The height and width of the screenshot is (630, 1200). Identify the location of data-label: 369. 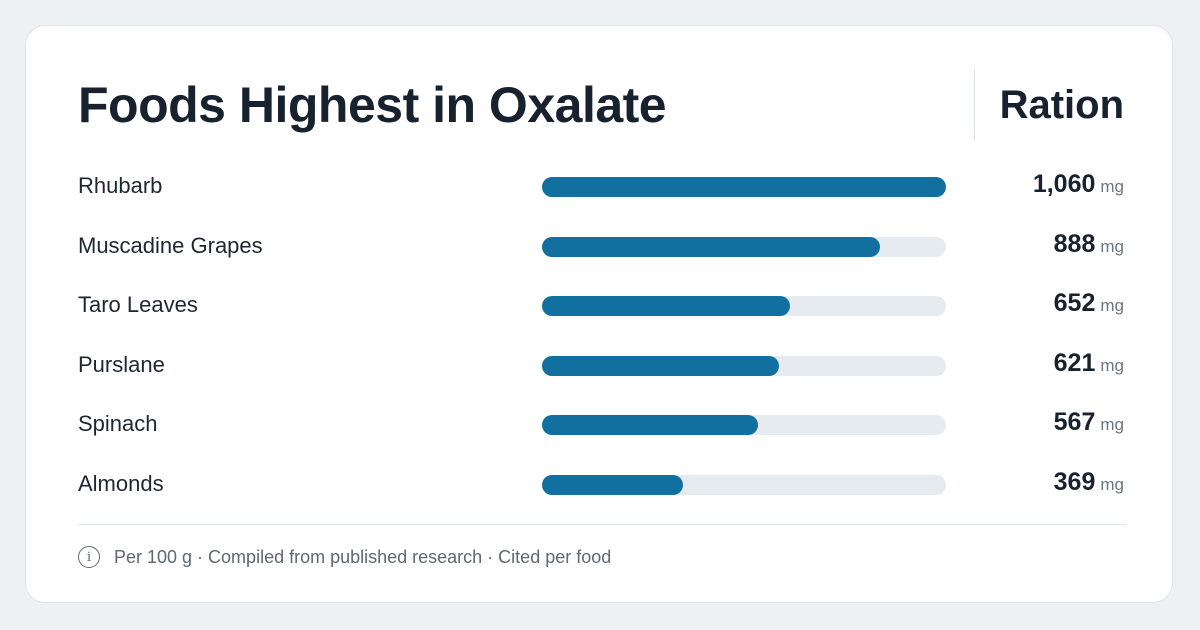
(1074, 482).